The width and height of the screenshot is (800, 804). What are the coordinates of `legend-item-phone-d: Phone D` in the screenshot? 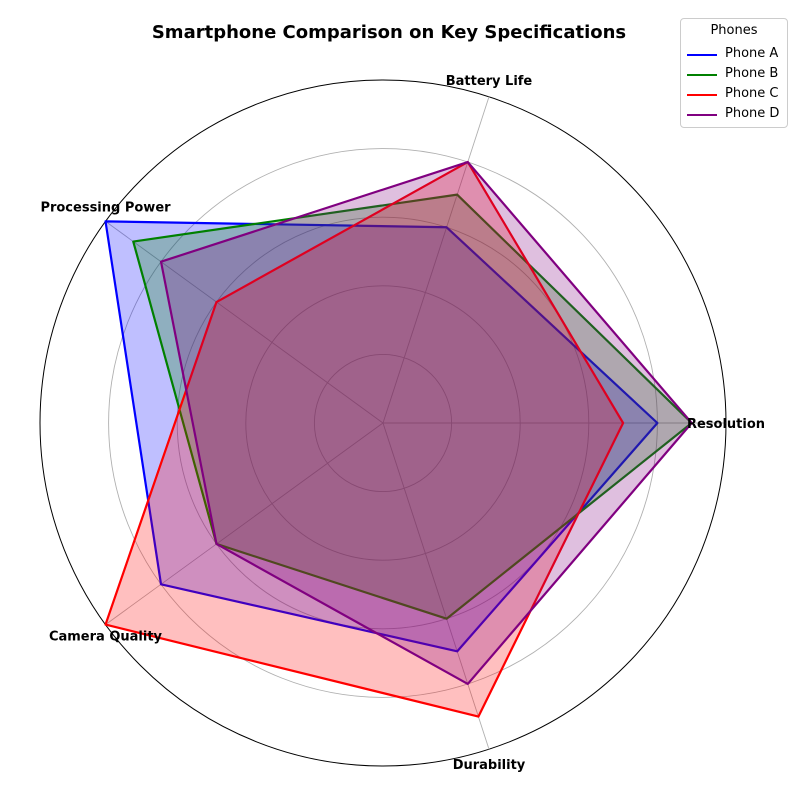 It's located at (736, 115).